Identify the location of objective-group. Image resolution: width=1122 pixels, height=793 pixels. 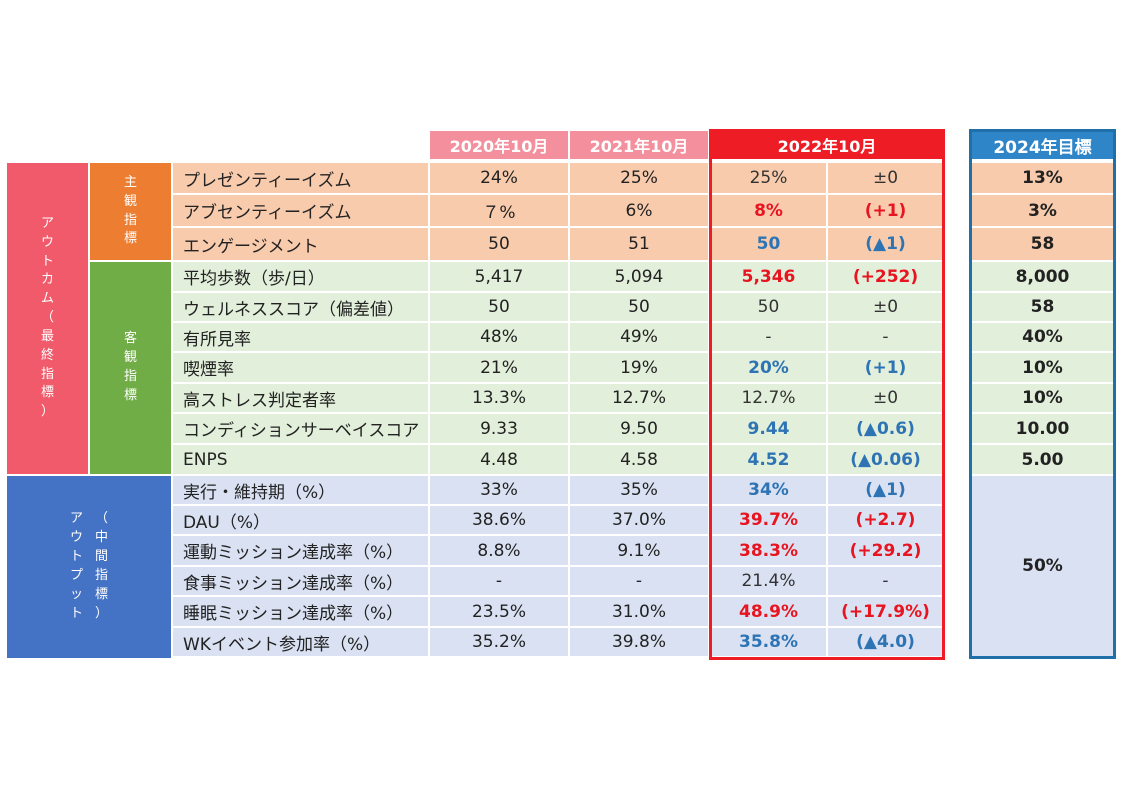
(130, 368).